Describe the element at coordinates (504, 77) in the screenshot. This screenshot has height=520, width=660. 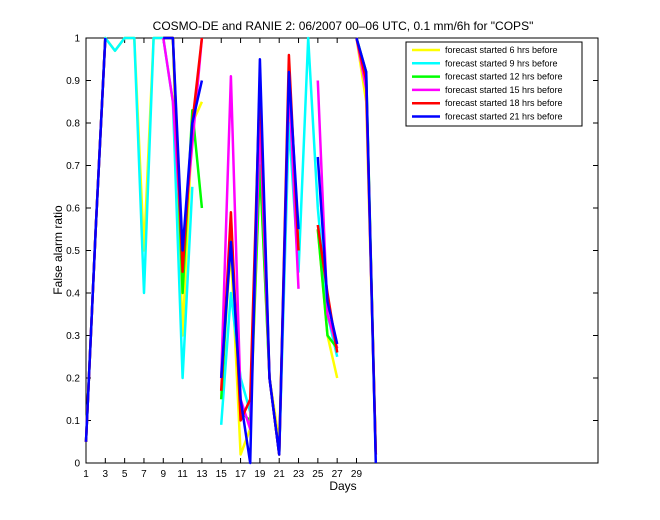
I see `legend-label-2: forecast started 12 hrs before` at that location.